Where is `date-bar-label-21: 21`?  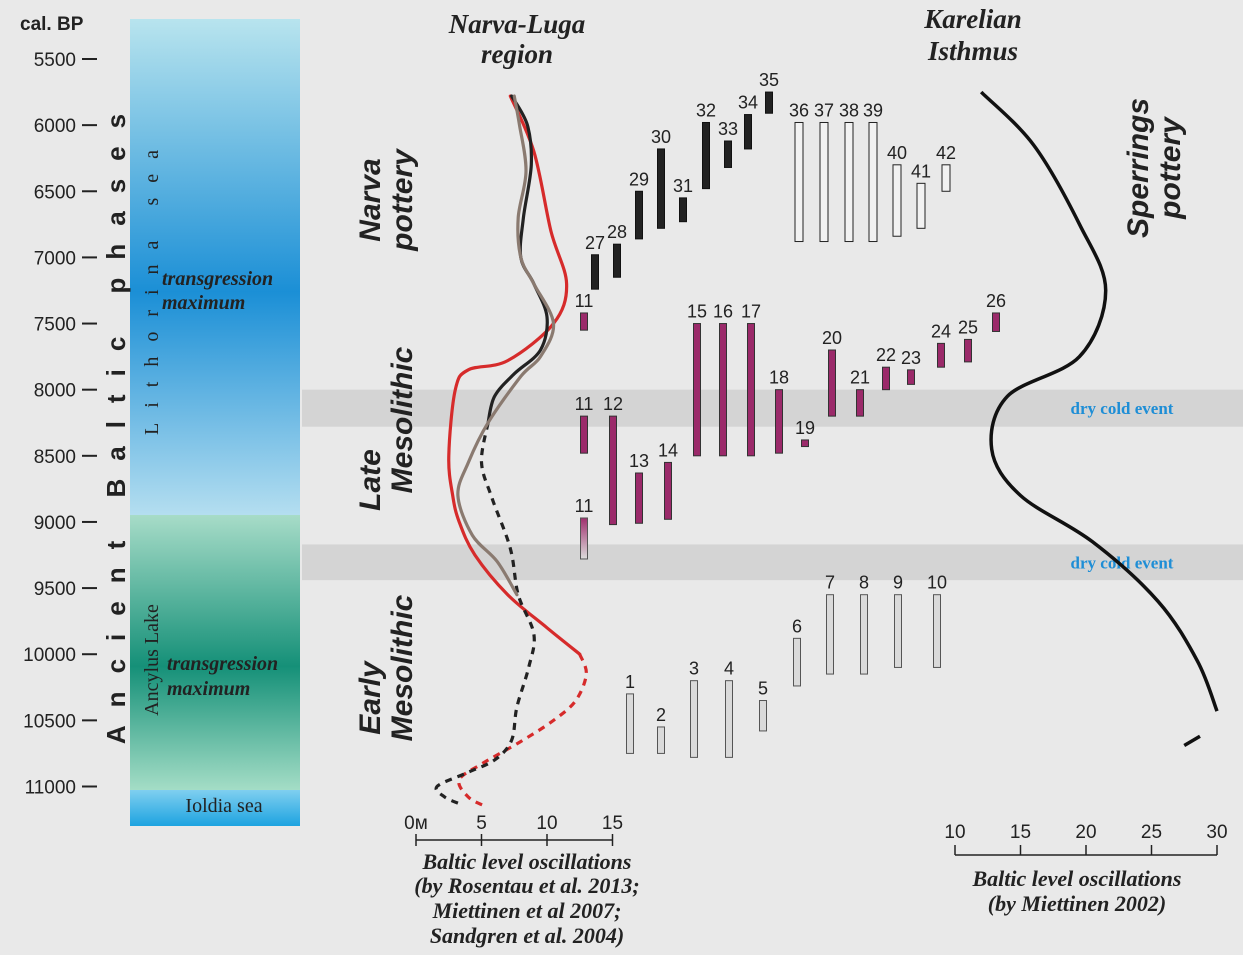
date-bar-label-21: 21 is located at coordinates (860, 378).